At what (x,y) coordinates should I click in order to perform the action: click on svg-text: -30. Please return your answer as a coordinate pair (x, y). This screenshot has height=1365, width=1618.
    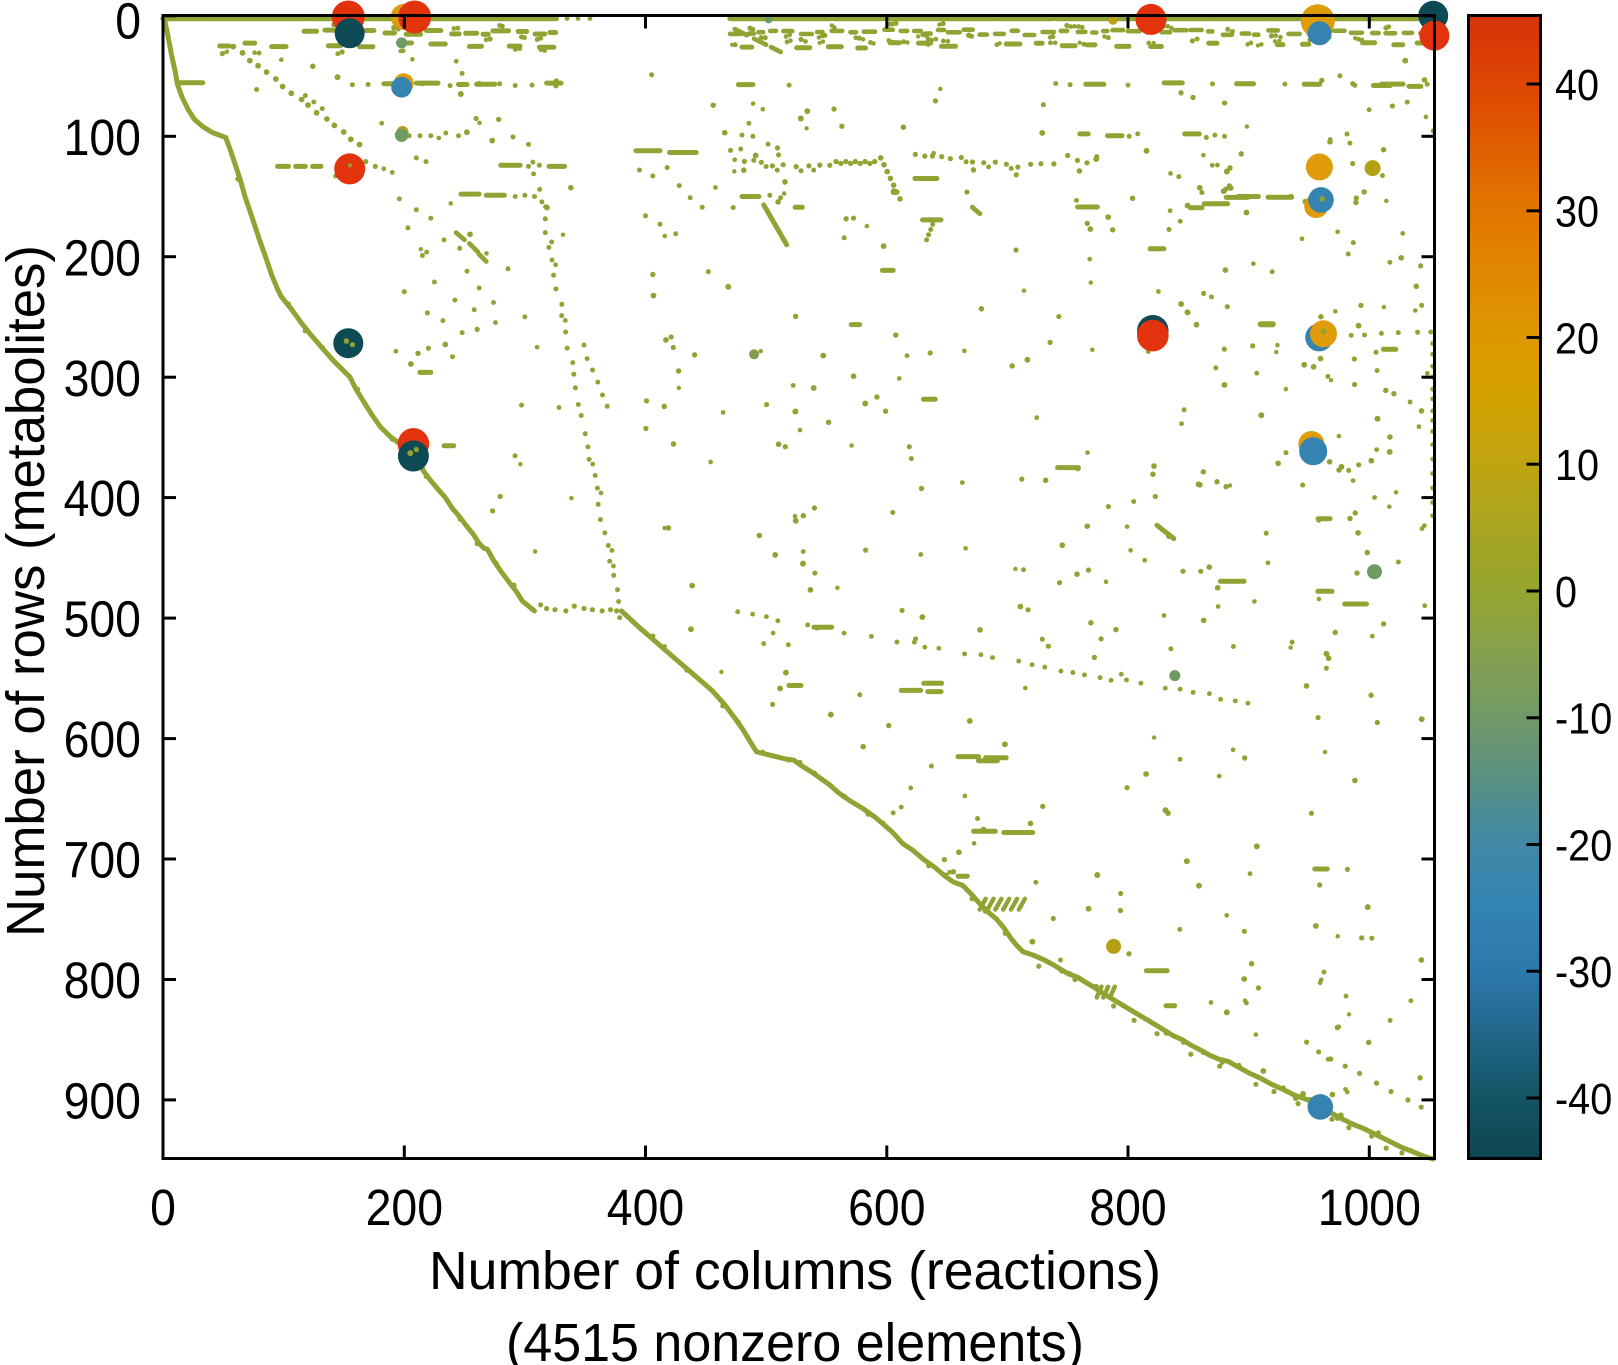
    Looking at the image, I should click on (1583, 973).